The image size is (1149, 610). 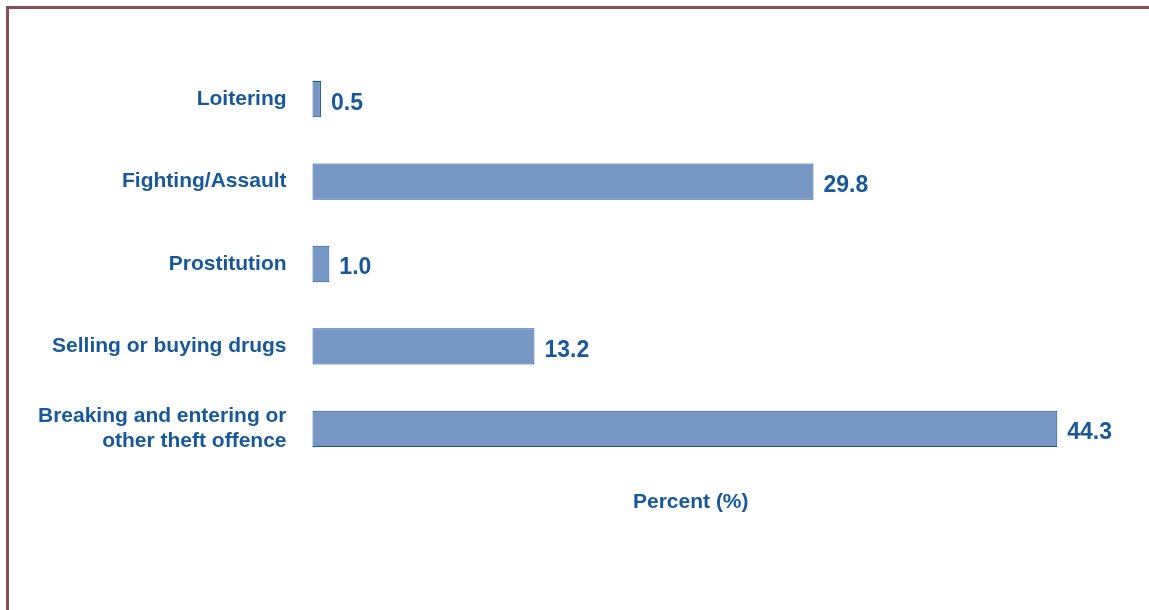 What do you see at coordinates (162, 427) in the screenshot?
I see `y-tick-label: Breaking and entering or other theft offence` at bounding box center [162, 427].